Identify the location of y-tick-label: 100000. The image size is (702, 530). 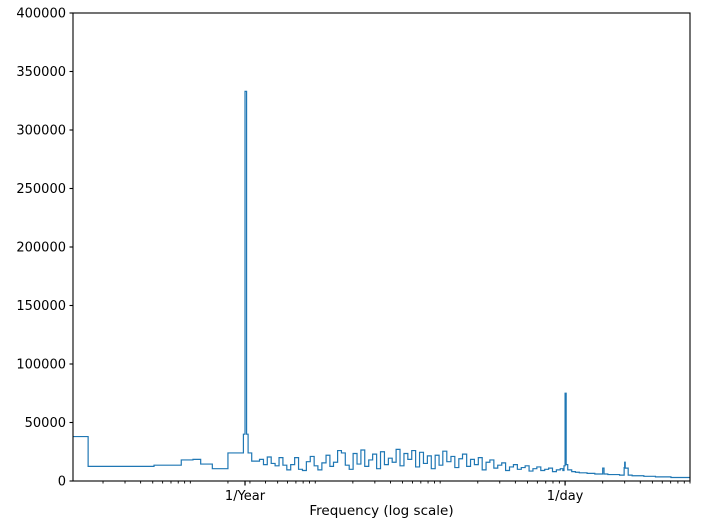
(41, 365).